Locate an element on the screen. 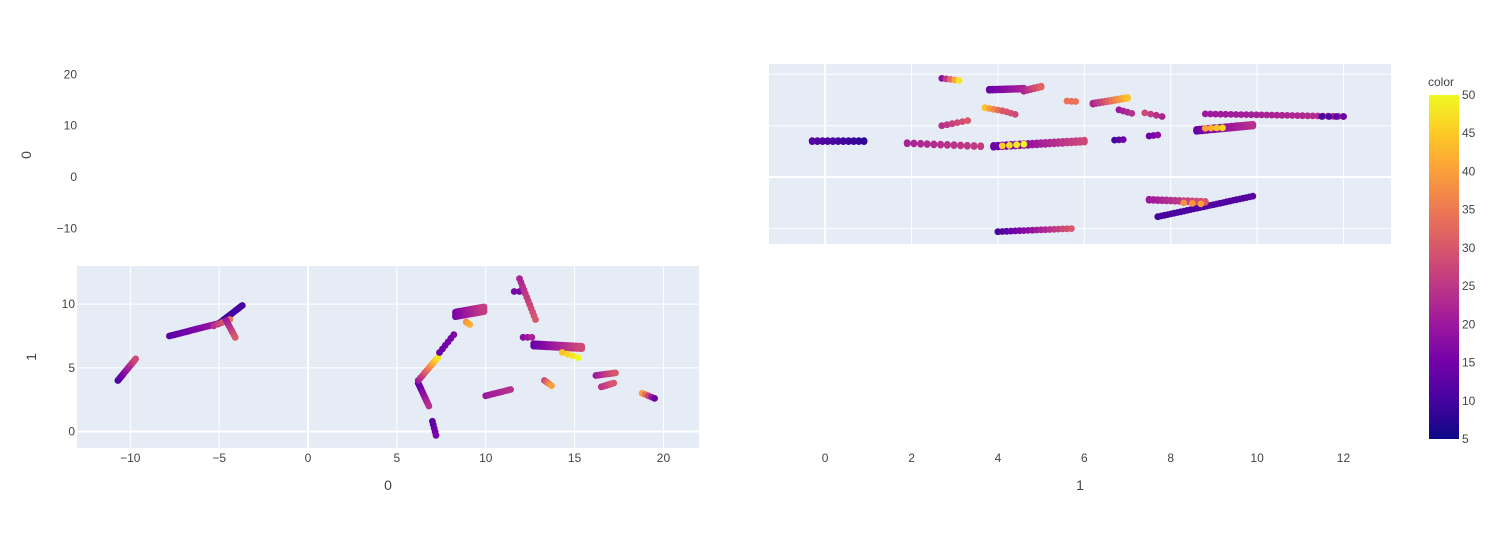  x-tick-label: −5 is located at coordinates (219, 458).